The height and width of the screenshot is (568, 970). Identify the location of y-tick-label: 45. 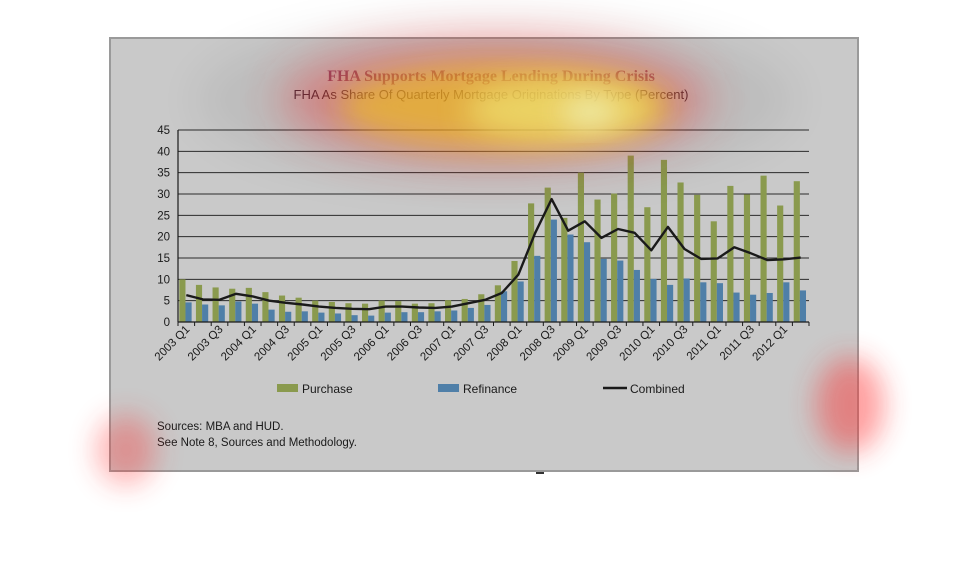
(163, 131).